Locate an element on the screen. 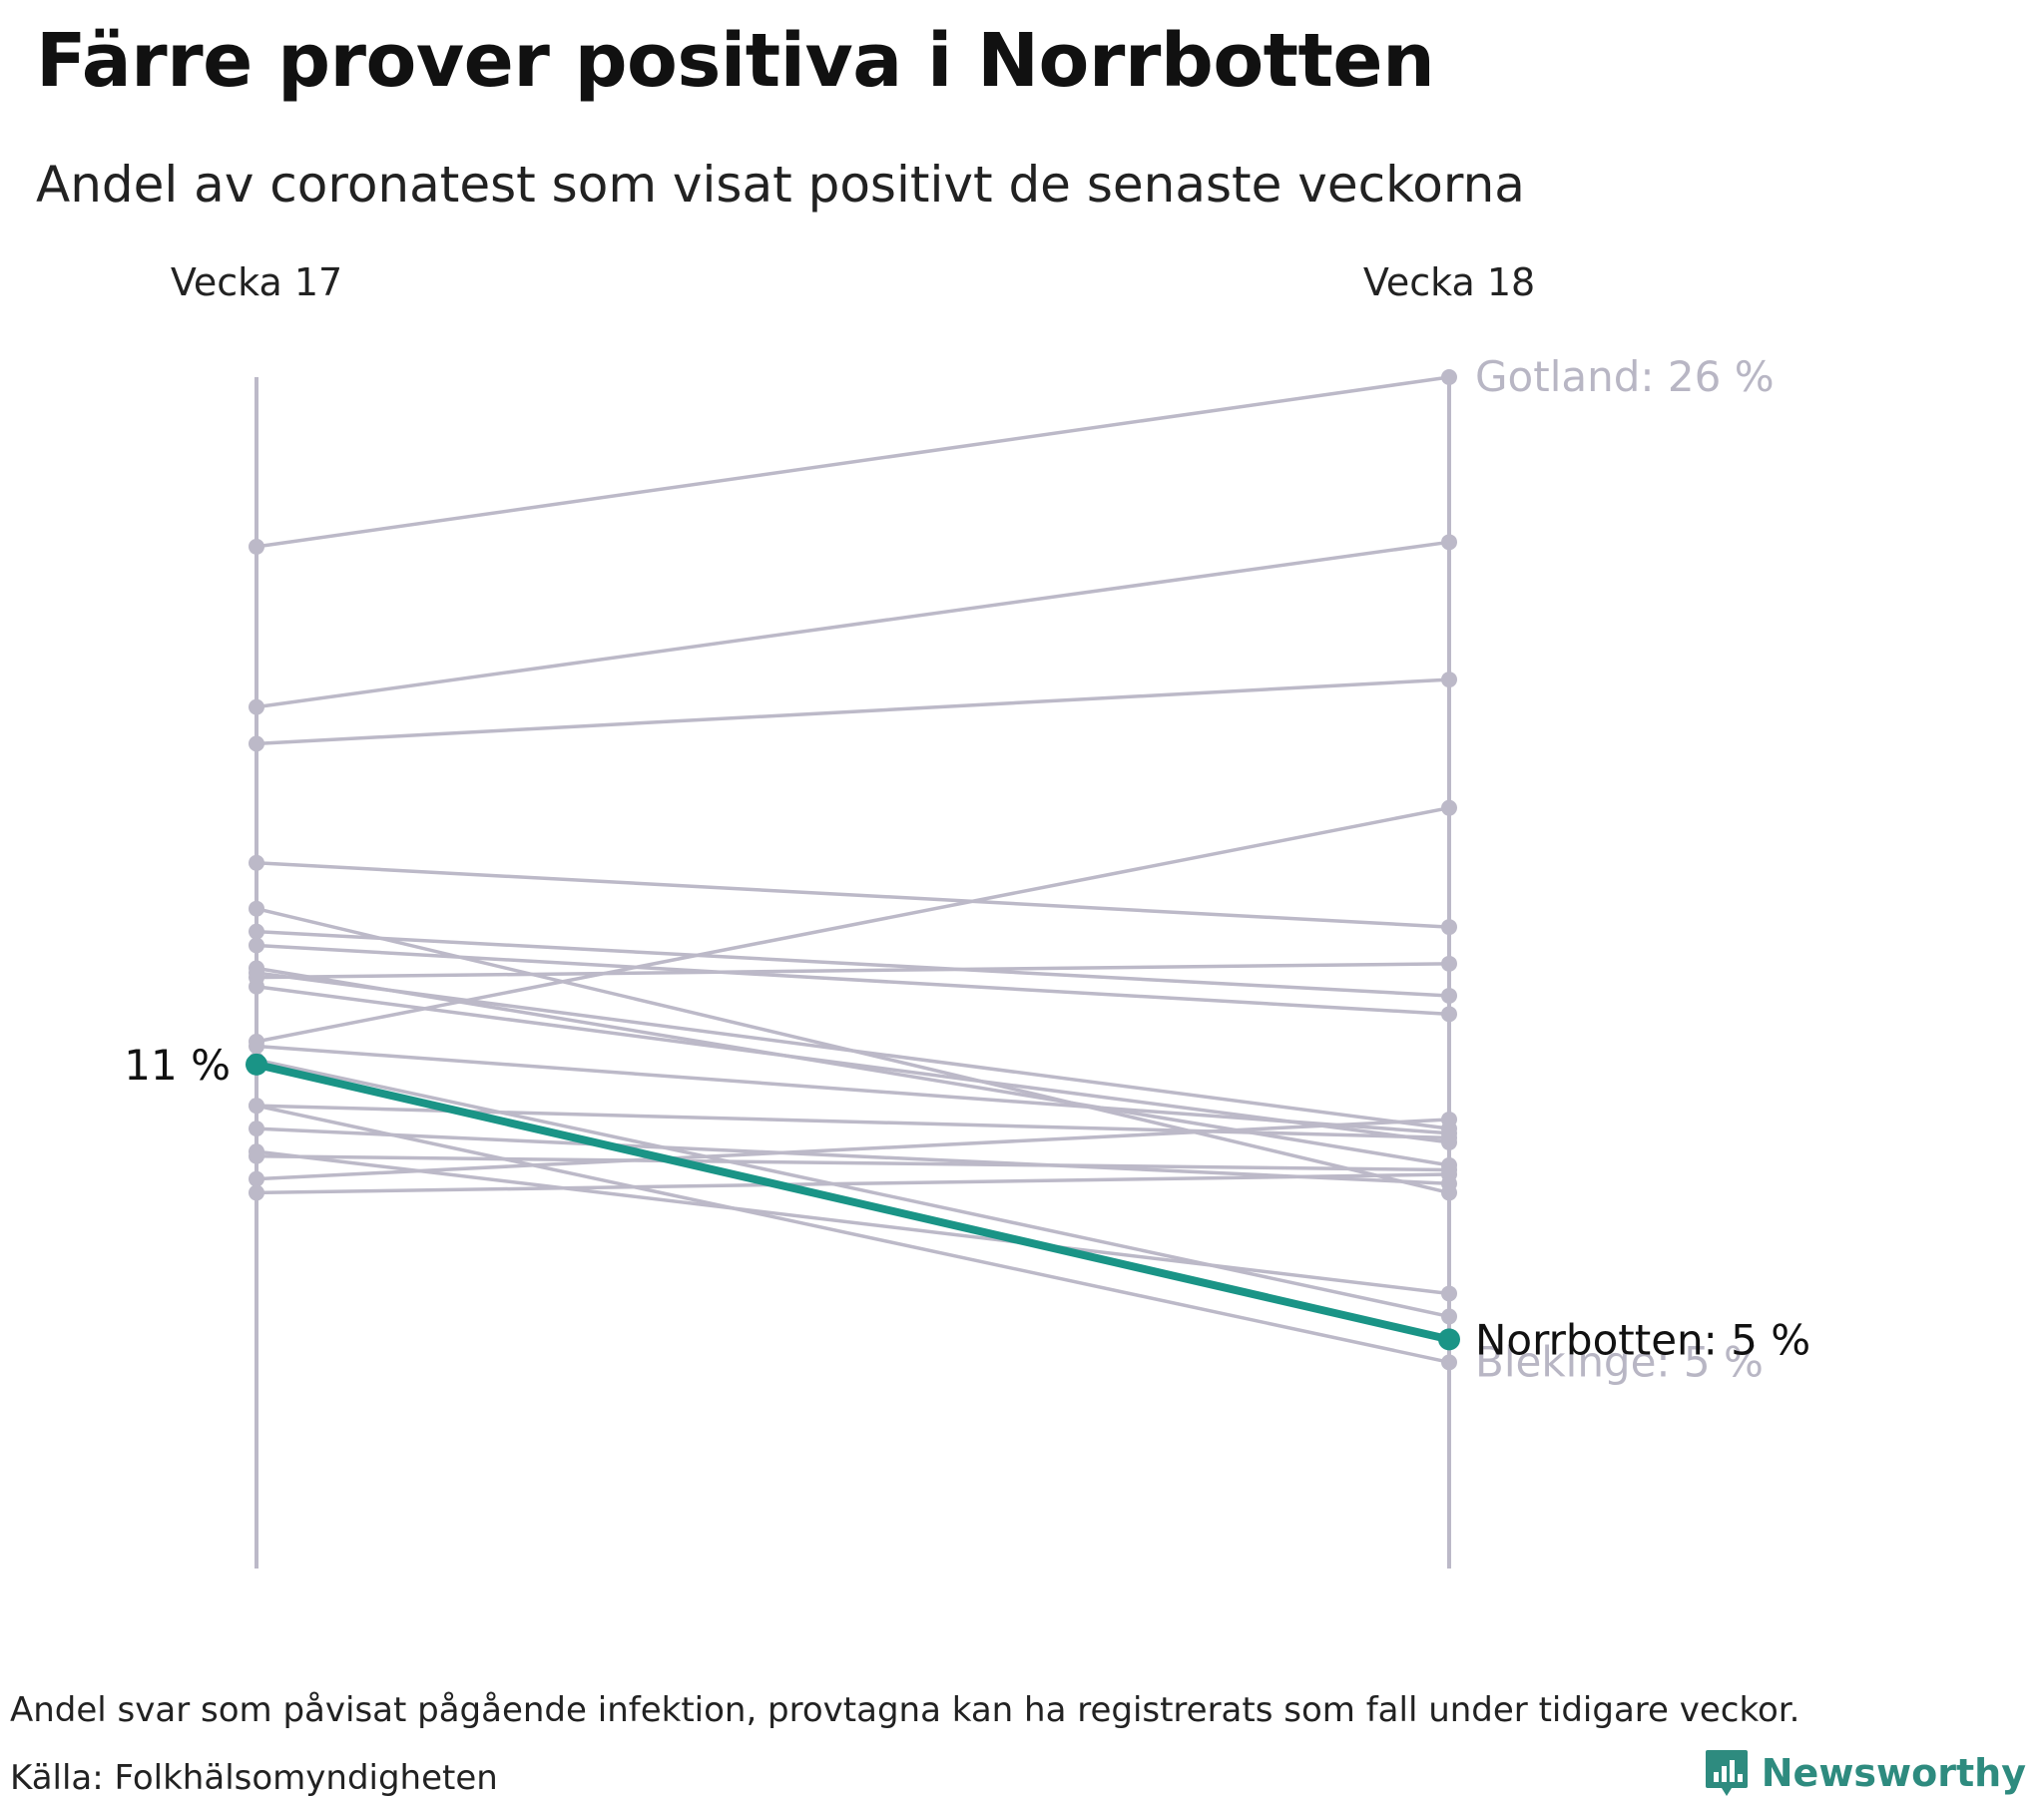  series-end-label: Gotland: 26 % is located at coordinates (1625, 376).